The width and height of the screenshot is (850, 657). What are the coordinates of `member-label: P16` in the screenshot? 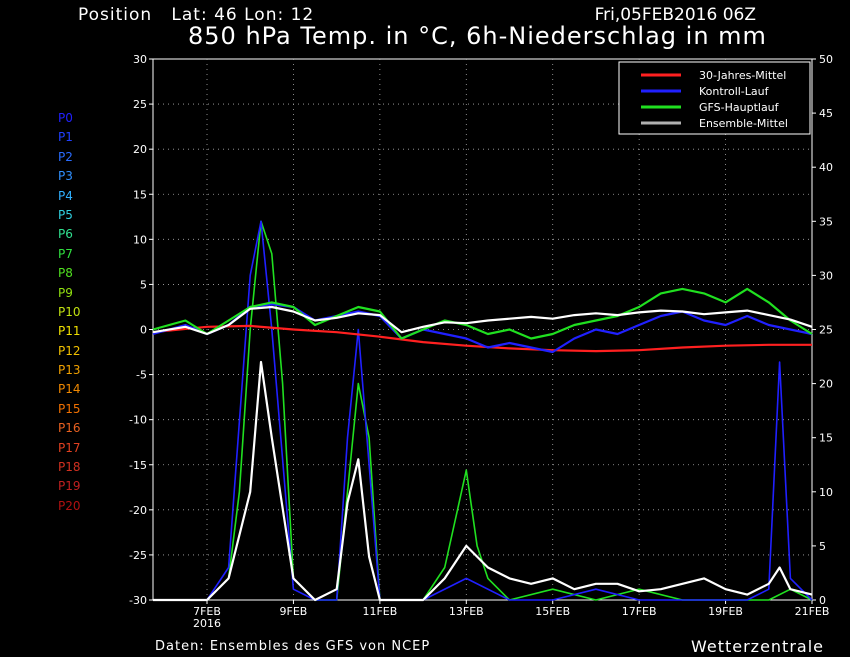 It's located at (69, 428).